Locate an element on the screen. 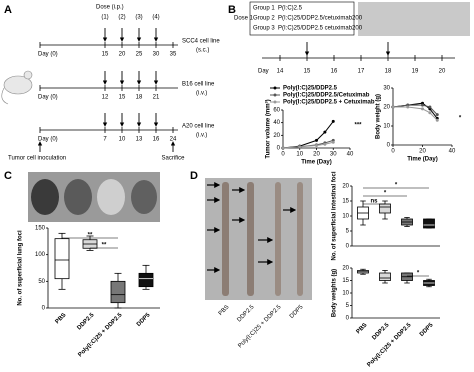  panel-label: B is located at coordinates (232, 10).